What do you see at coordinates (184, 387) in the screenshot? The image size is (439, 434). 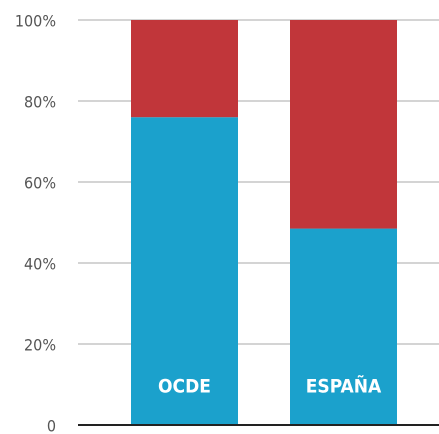 I see `category-label: OCDE` at bounding box center [184, 387].